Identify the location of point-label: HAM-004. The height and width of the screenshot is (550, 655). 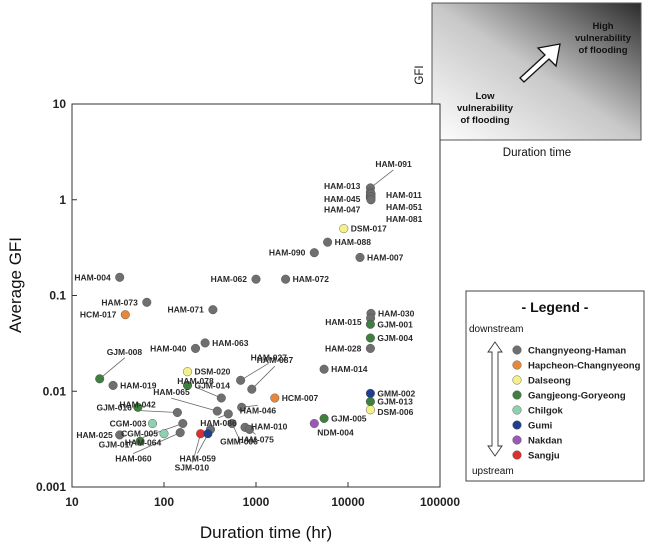
(92, 277).